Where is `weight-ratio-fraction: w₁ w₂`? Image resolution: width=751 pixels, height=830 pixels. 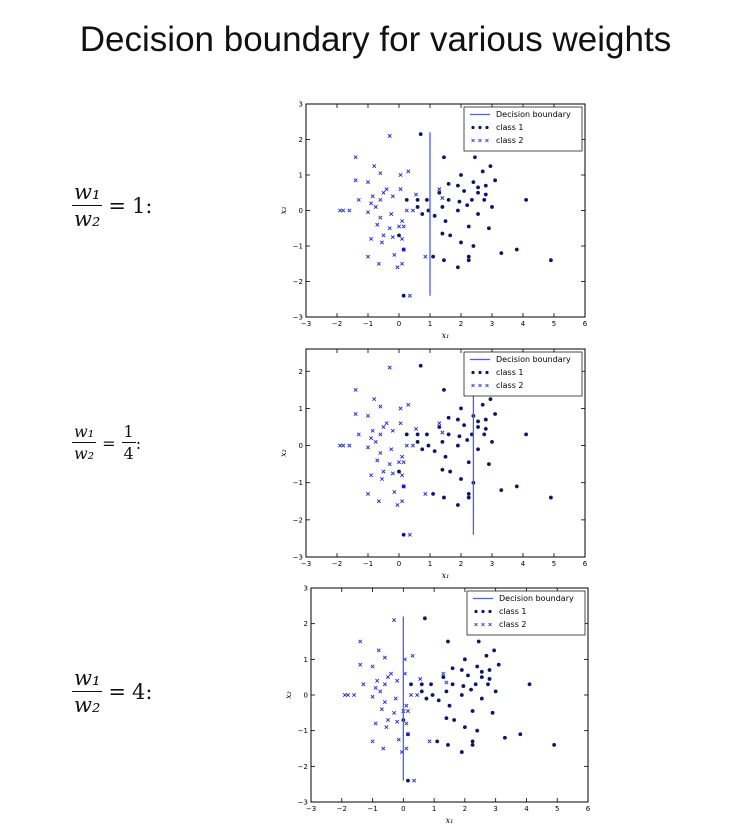 weight-ratio-fraction: w₁ w₂ is located at coordinates (87, 206).